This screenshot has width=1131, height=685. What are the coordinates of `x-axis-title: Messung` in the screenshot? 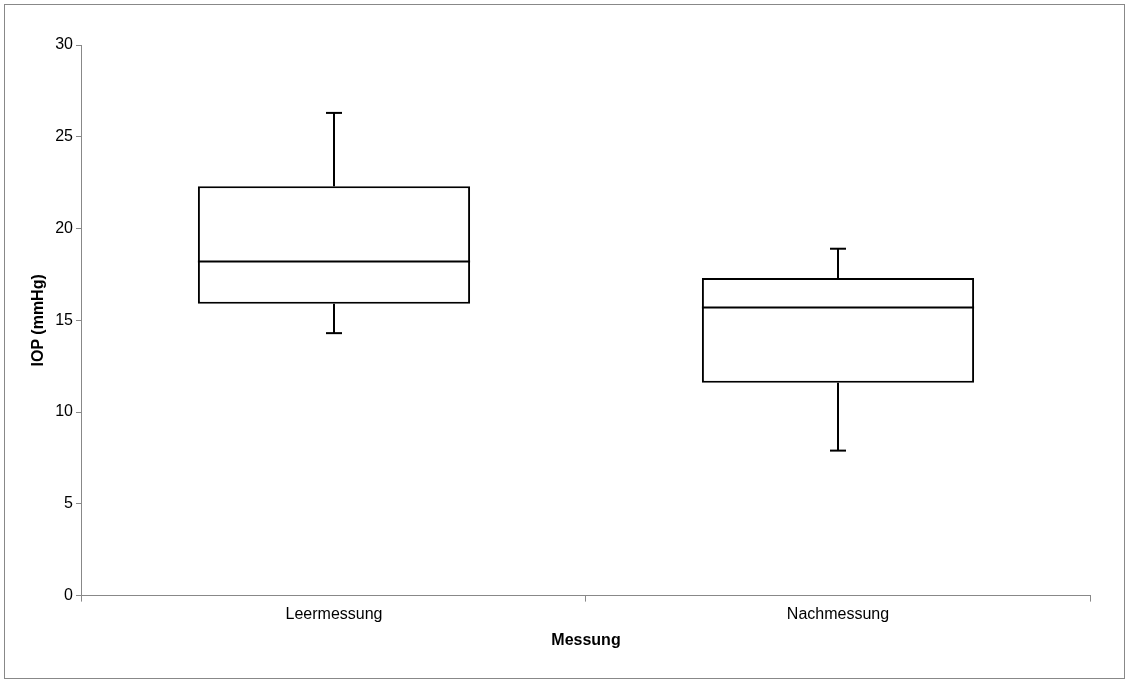 It's located at (586, 639).